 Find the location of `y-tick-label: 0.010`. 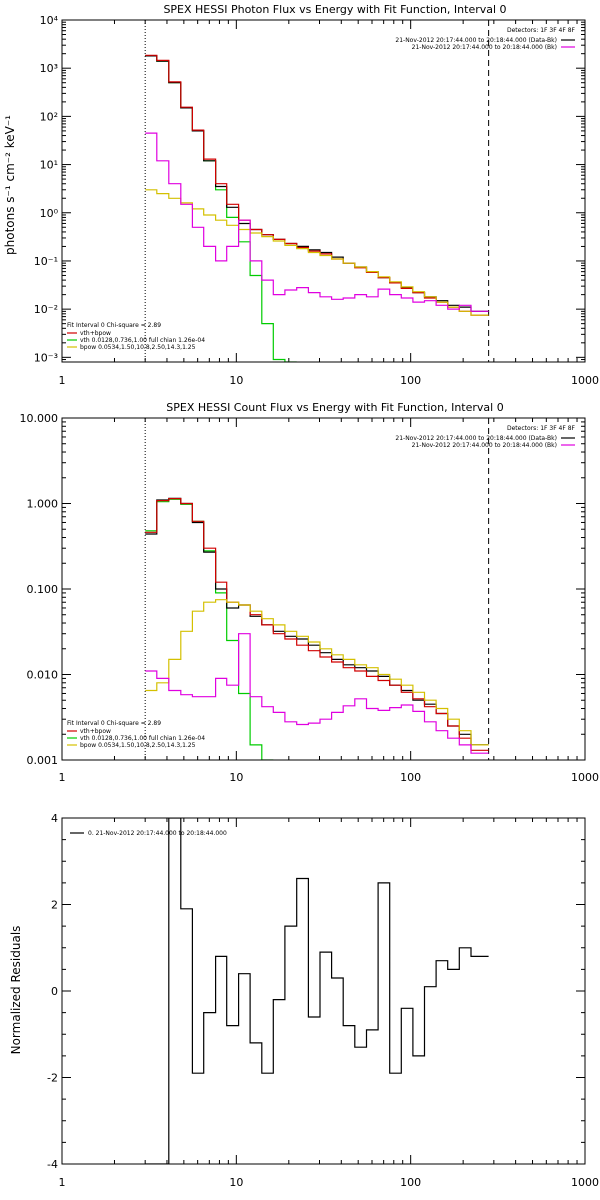

y-tick-label: 0.010 is located at coordinates (43, 675).